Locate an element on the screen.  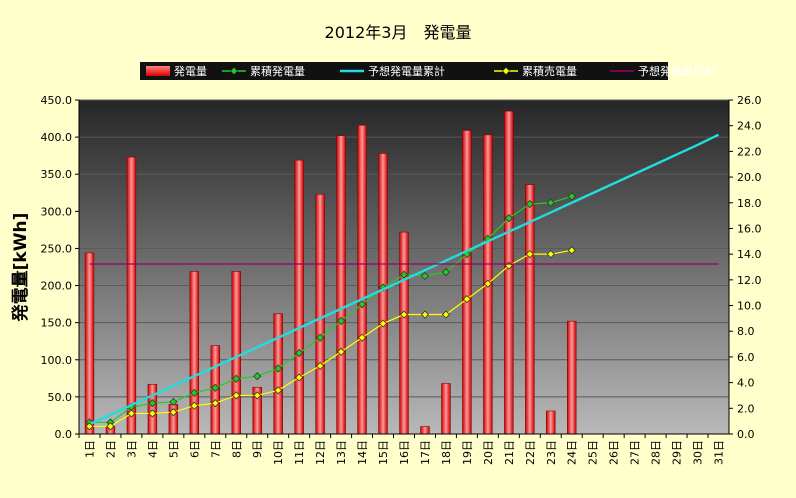
x-tick-label: 2日 is located at coordinates (110, 449).